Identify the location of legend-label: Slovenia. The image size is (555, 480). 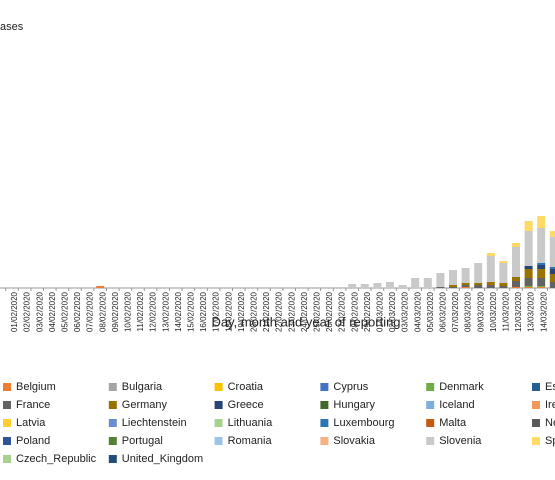
(460, 441).